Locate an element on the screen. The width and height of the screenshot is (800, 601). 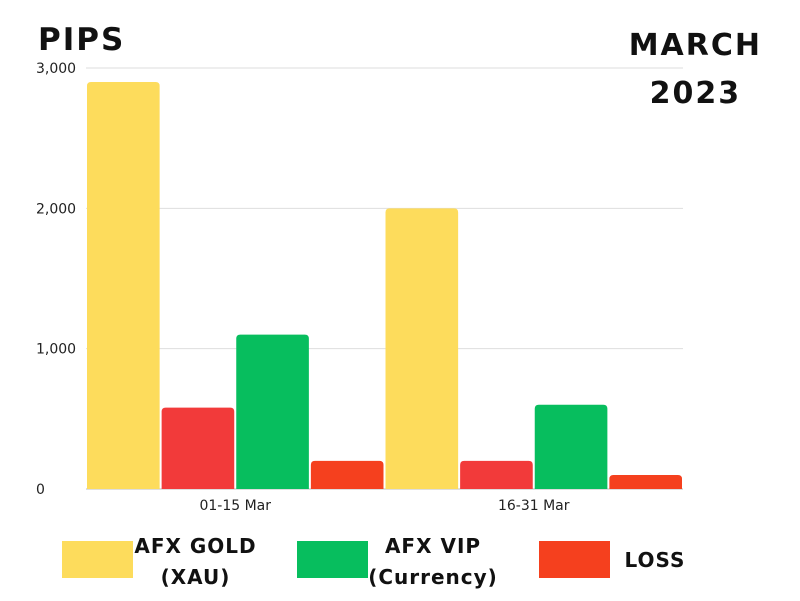
period-year: 2023 is located at coordinates (695, 93).